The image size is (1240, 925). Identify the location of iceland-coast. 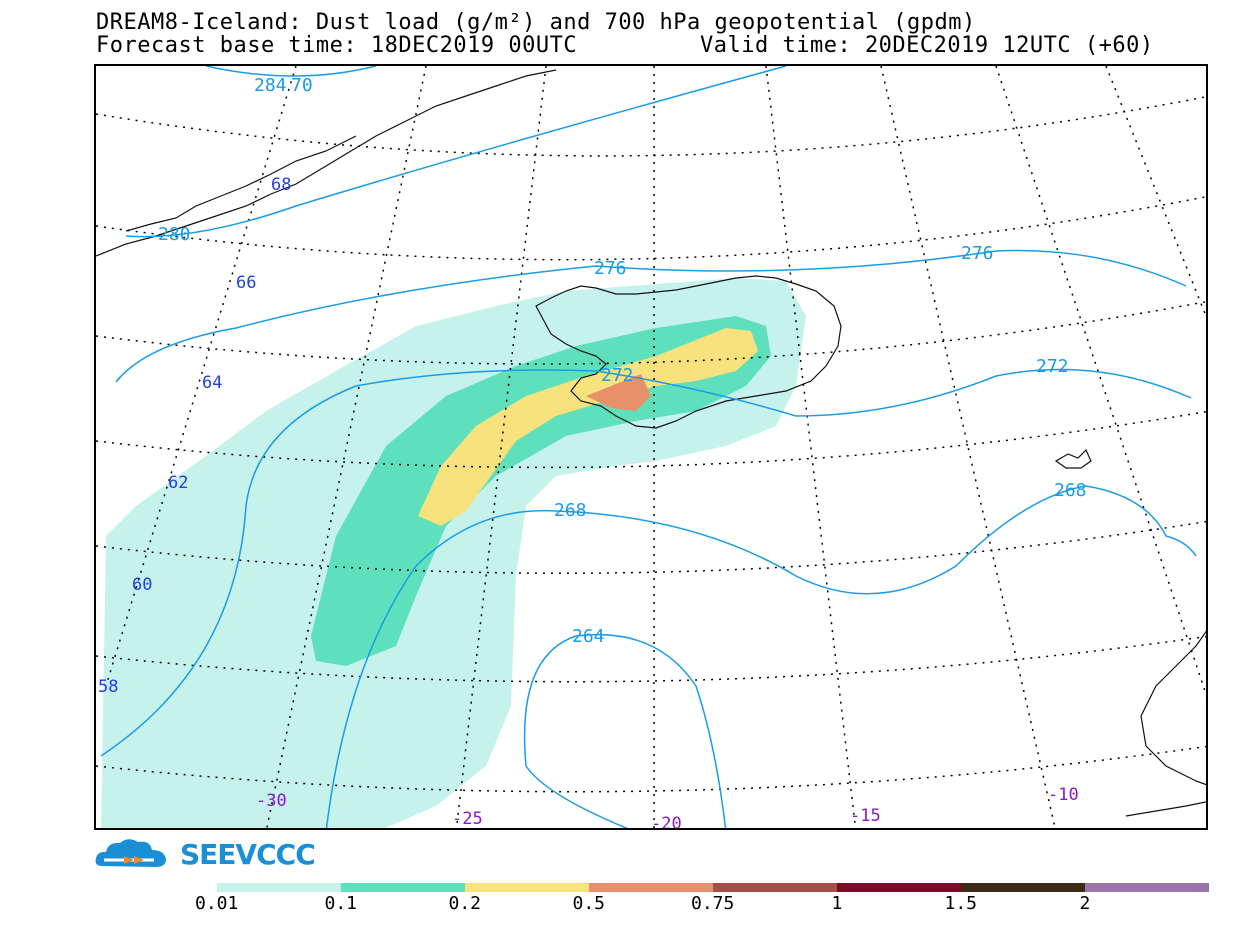
(688, 352).